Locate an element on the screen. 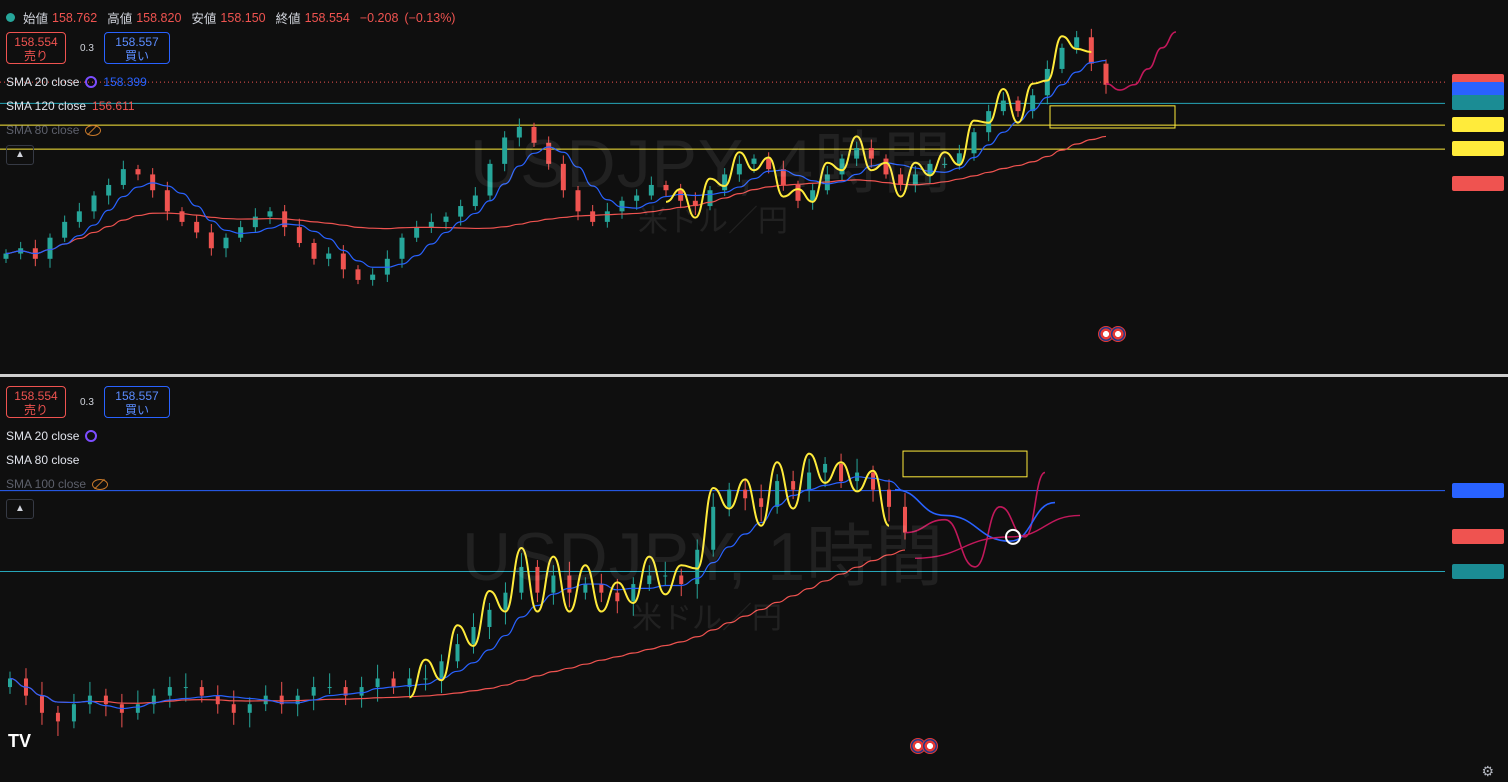 Image resolution: width=1508 pixels, height=782 pixels. price-tag is located at coordinates (1478, 184).